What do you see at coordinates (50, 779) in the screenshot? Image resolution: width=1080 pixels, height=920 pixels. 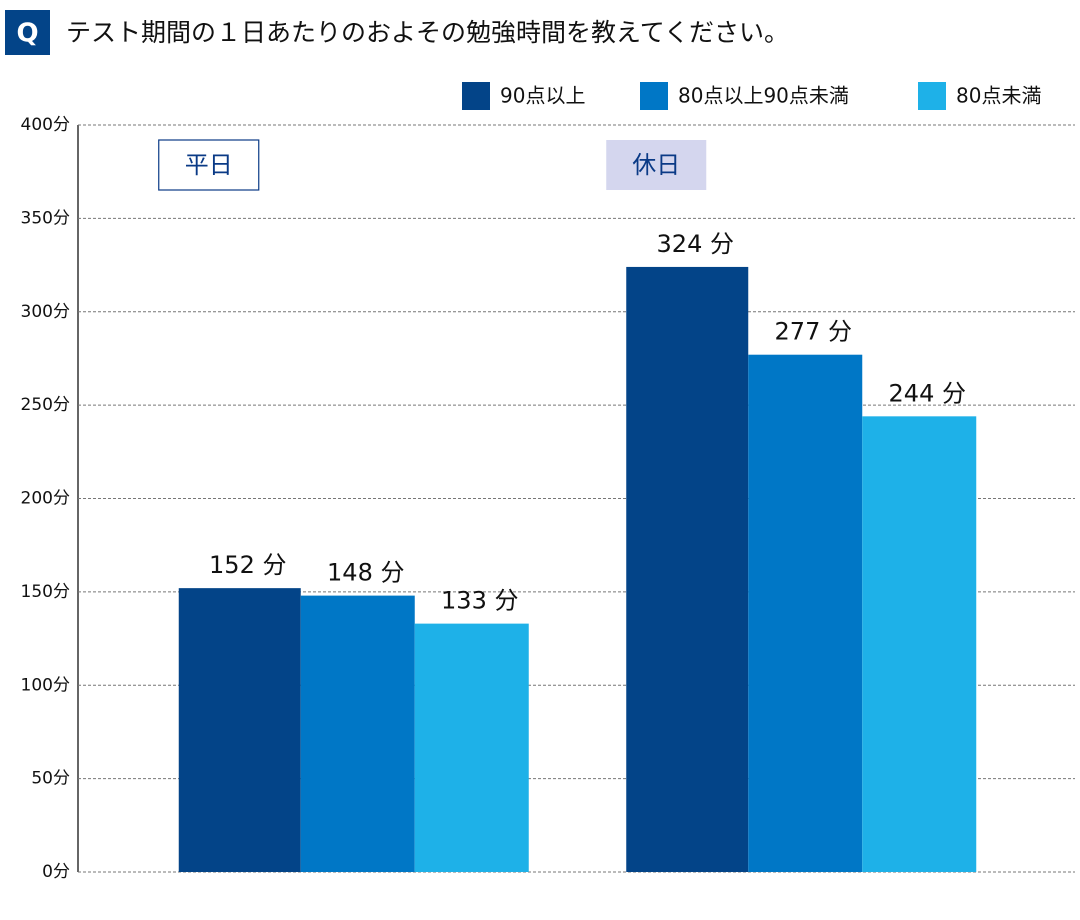 I see `y-tick-label: 50分` at bounding box center [50, 779].